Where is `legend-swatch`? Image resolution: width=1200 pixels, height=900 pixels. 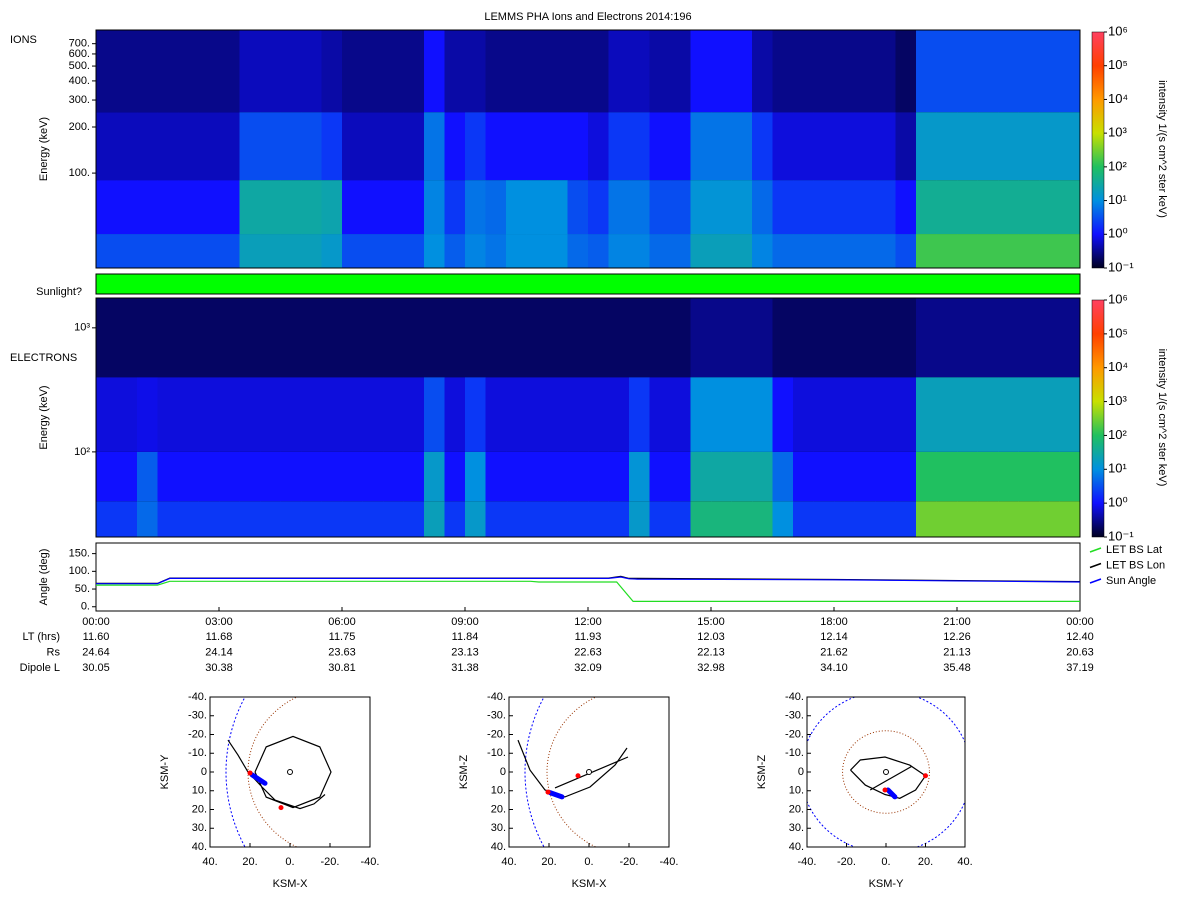 legend-swatch is located at coordinates (1095, 581).